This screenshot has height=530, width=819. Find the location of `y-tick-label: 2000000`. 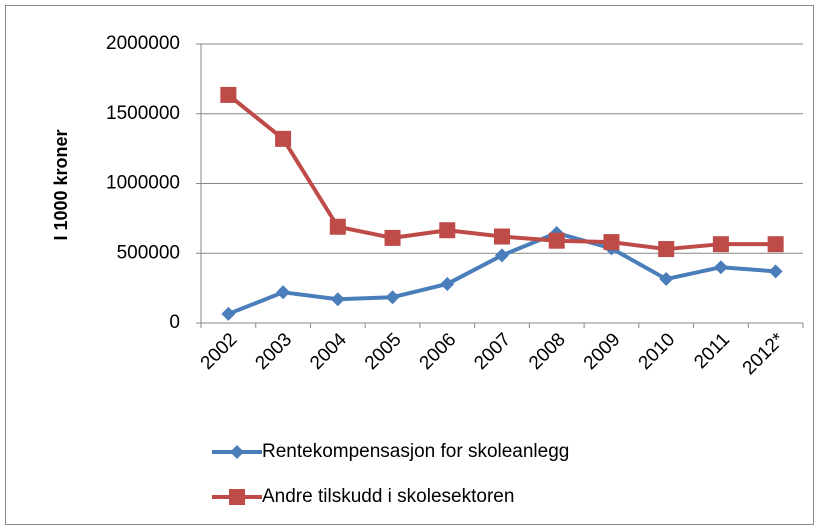

y-tick-label: 2000000 is located at coordinates (143, 43).